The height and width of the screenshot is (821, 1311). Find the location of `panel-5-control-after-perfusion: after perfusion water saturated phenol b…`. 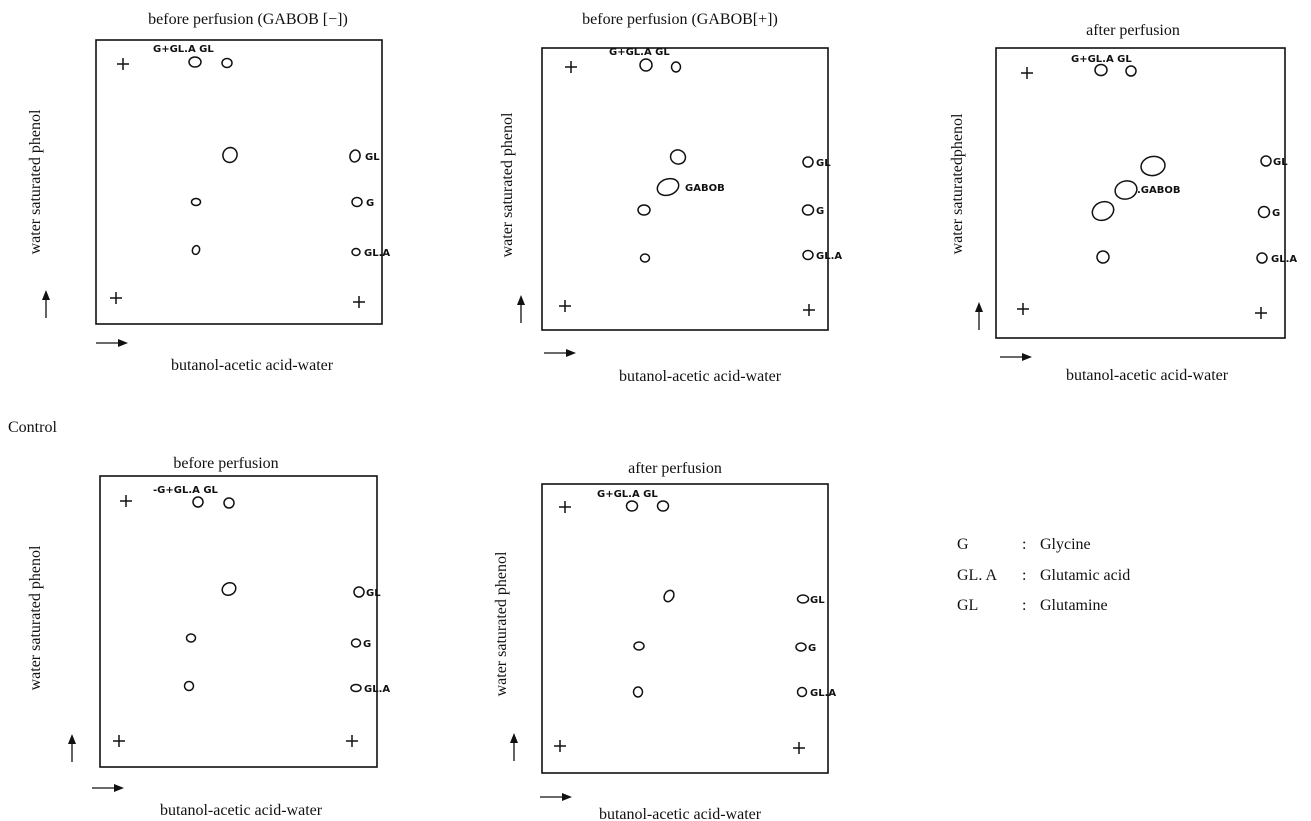

panel-5-control-after-perfusion: after perfusion water saturated phenol b… is located at coordinates (664, 640).